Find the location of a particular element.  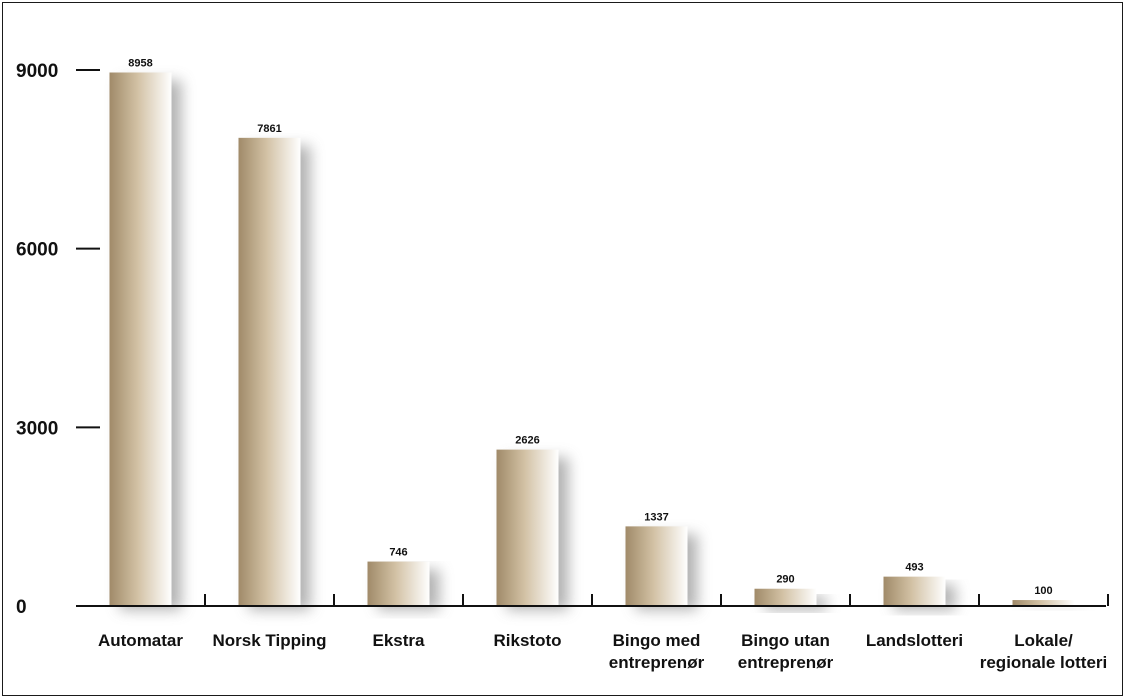

category-label-line: Automatar is located at coordinates (140, 640).